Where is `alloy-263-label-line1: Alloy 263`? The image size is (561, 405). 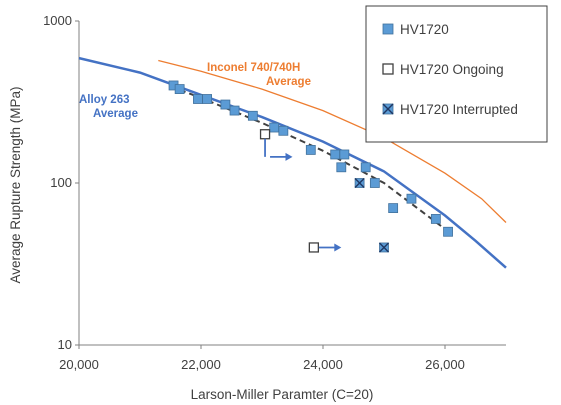 alloy-263-label-line1: Alloy 263 is located at coordinates (104, 100).